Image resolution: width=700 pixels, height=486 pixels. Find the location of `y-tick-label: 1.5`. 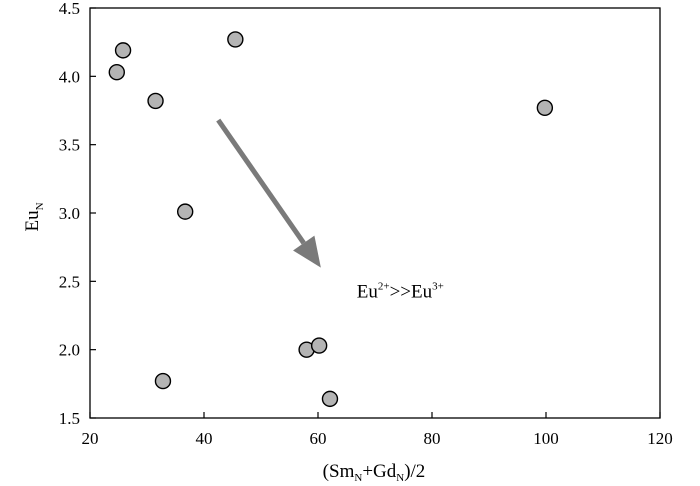

y-tick-label: 1.5 is located at coordinates (69, 418).